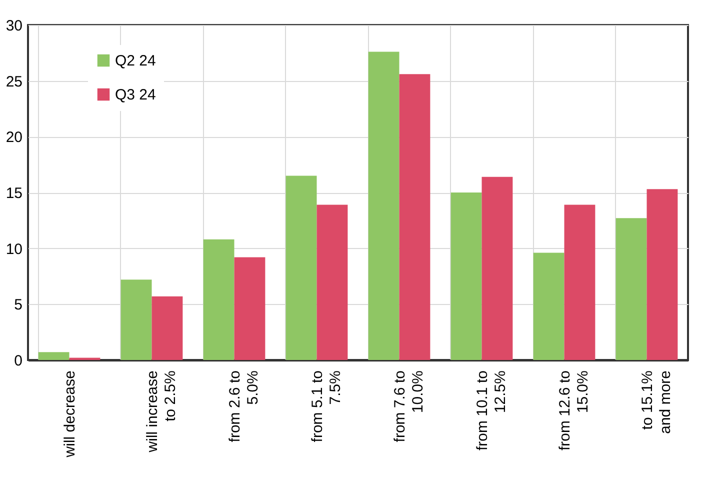  I want to click on x-tick-label: from 12.6 to 15.0%, so click(574, 410).